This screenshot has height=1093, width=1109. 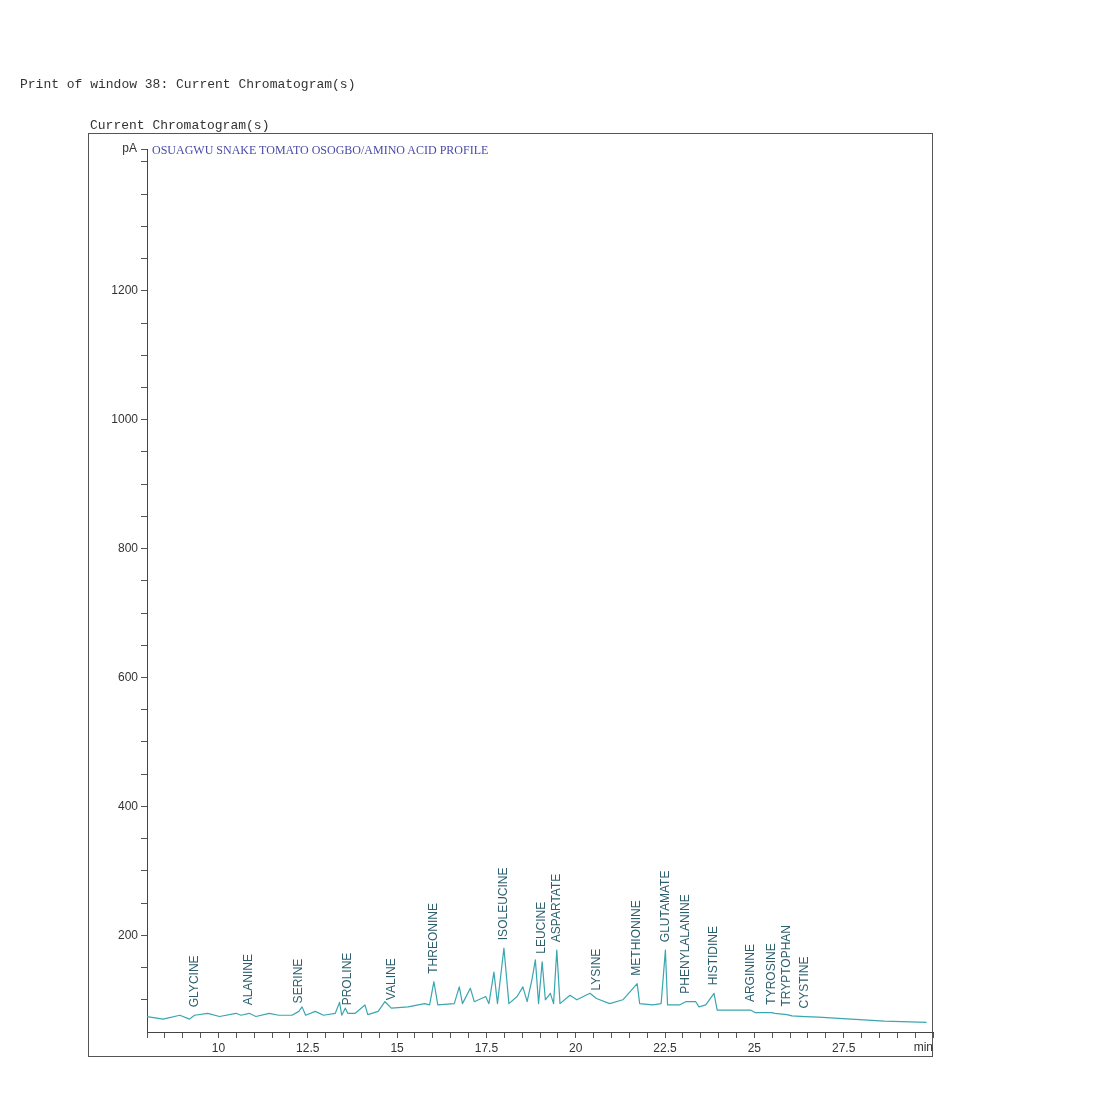 What do you see at coordinates (576, 1047) in the screenshot?
I see `x-tick-label: 20` at bounding box center [576, 1047].